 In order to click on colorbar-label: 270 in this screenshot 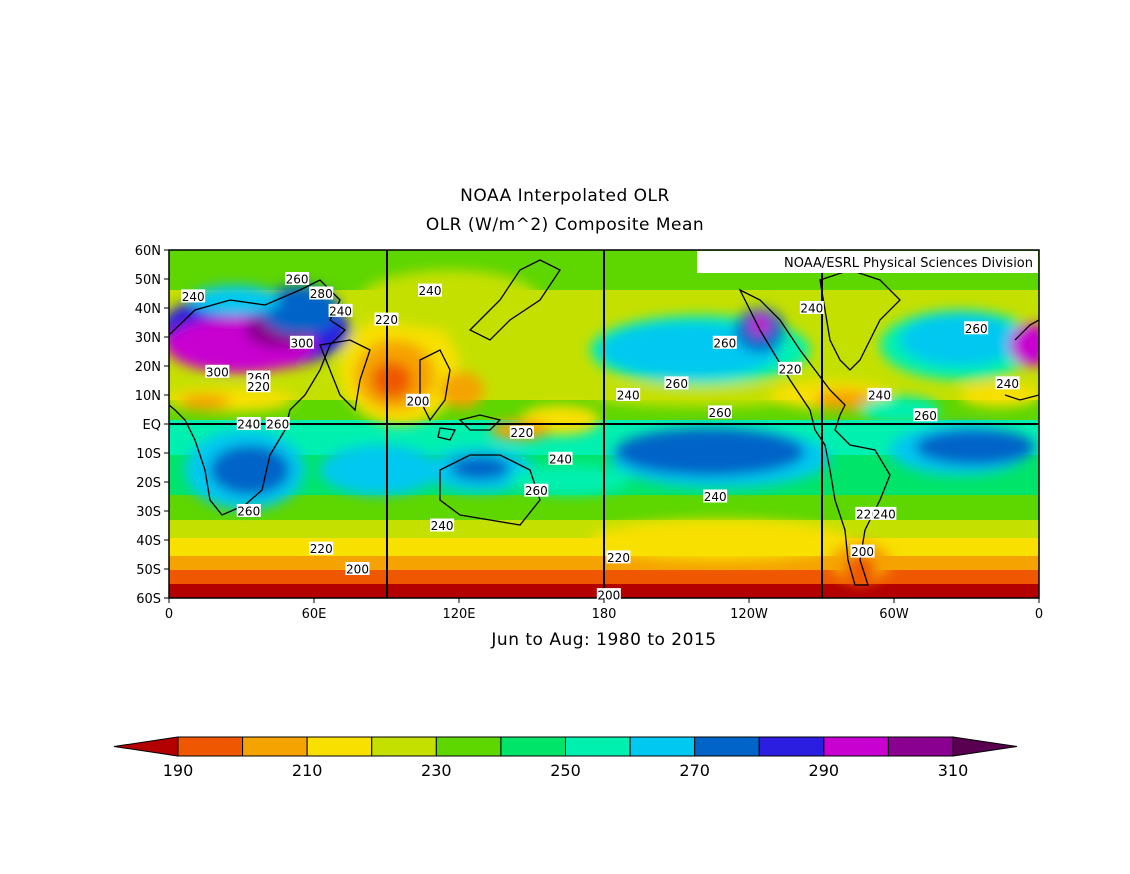, I will do `click(694, 770)`.